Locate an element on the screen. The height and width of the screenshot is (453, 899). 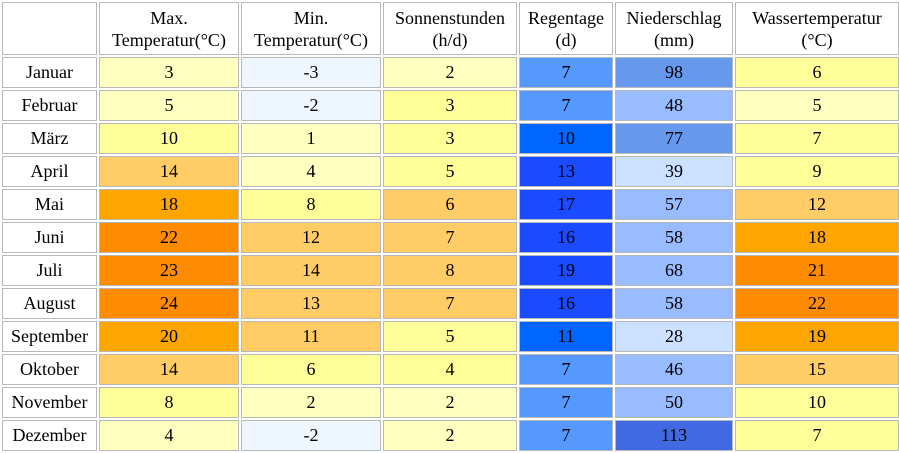
table-row: November 8 2 2 7 50 10 is located at coordinates (450, 402).